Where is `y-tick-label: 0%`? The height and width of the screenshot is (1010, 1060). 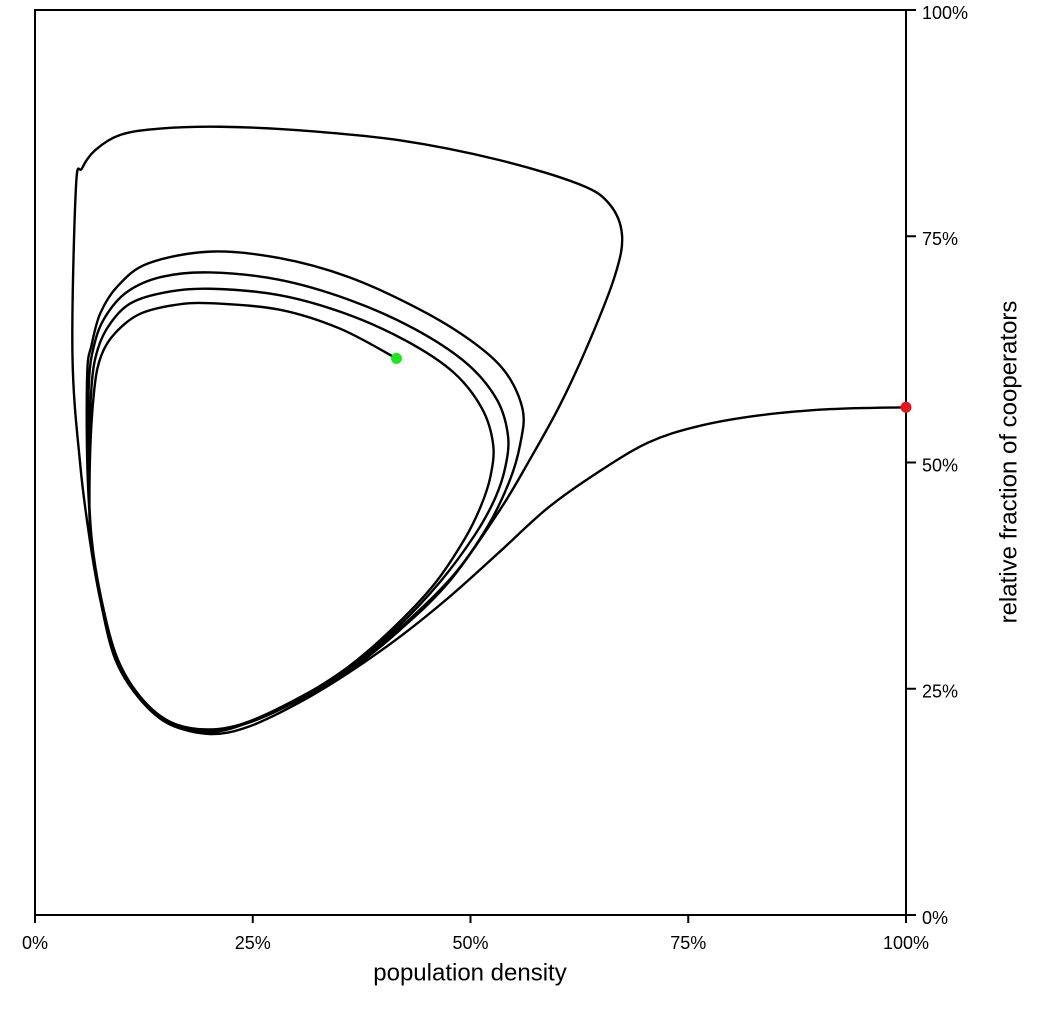 y-tick-label: 0% is located at coordinates (935, 918).